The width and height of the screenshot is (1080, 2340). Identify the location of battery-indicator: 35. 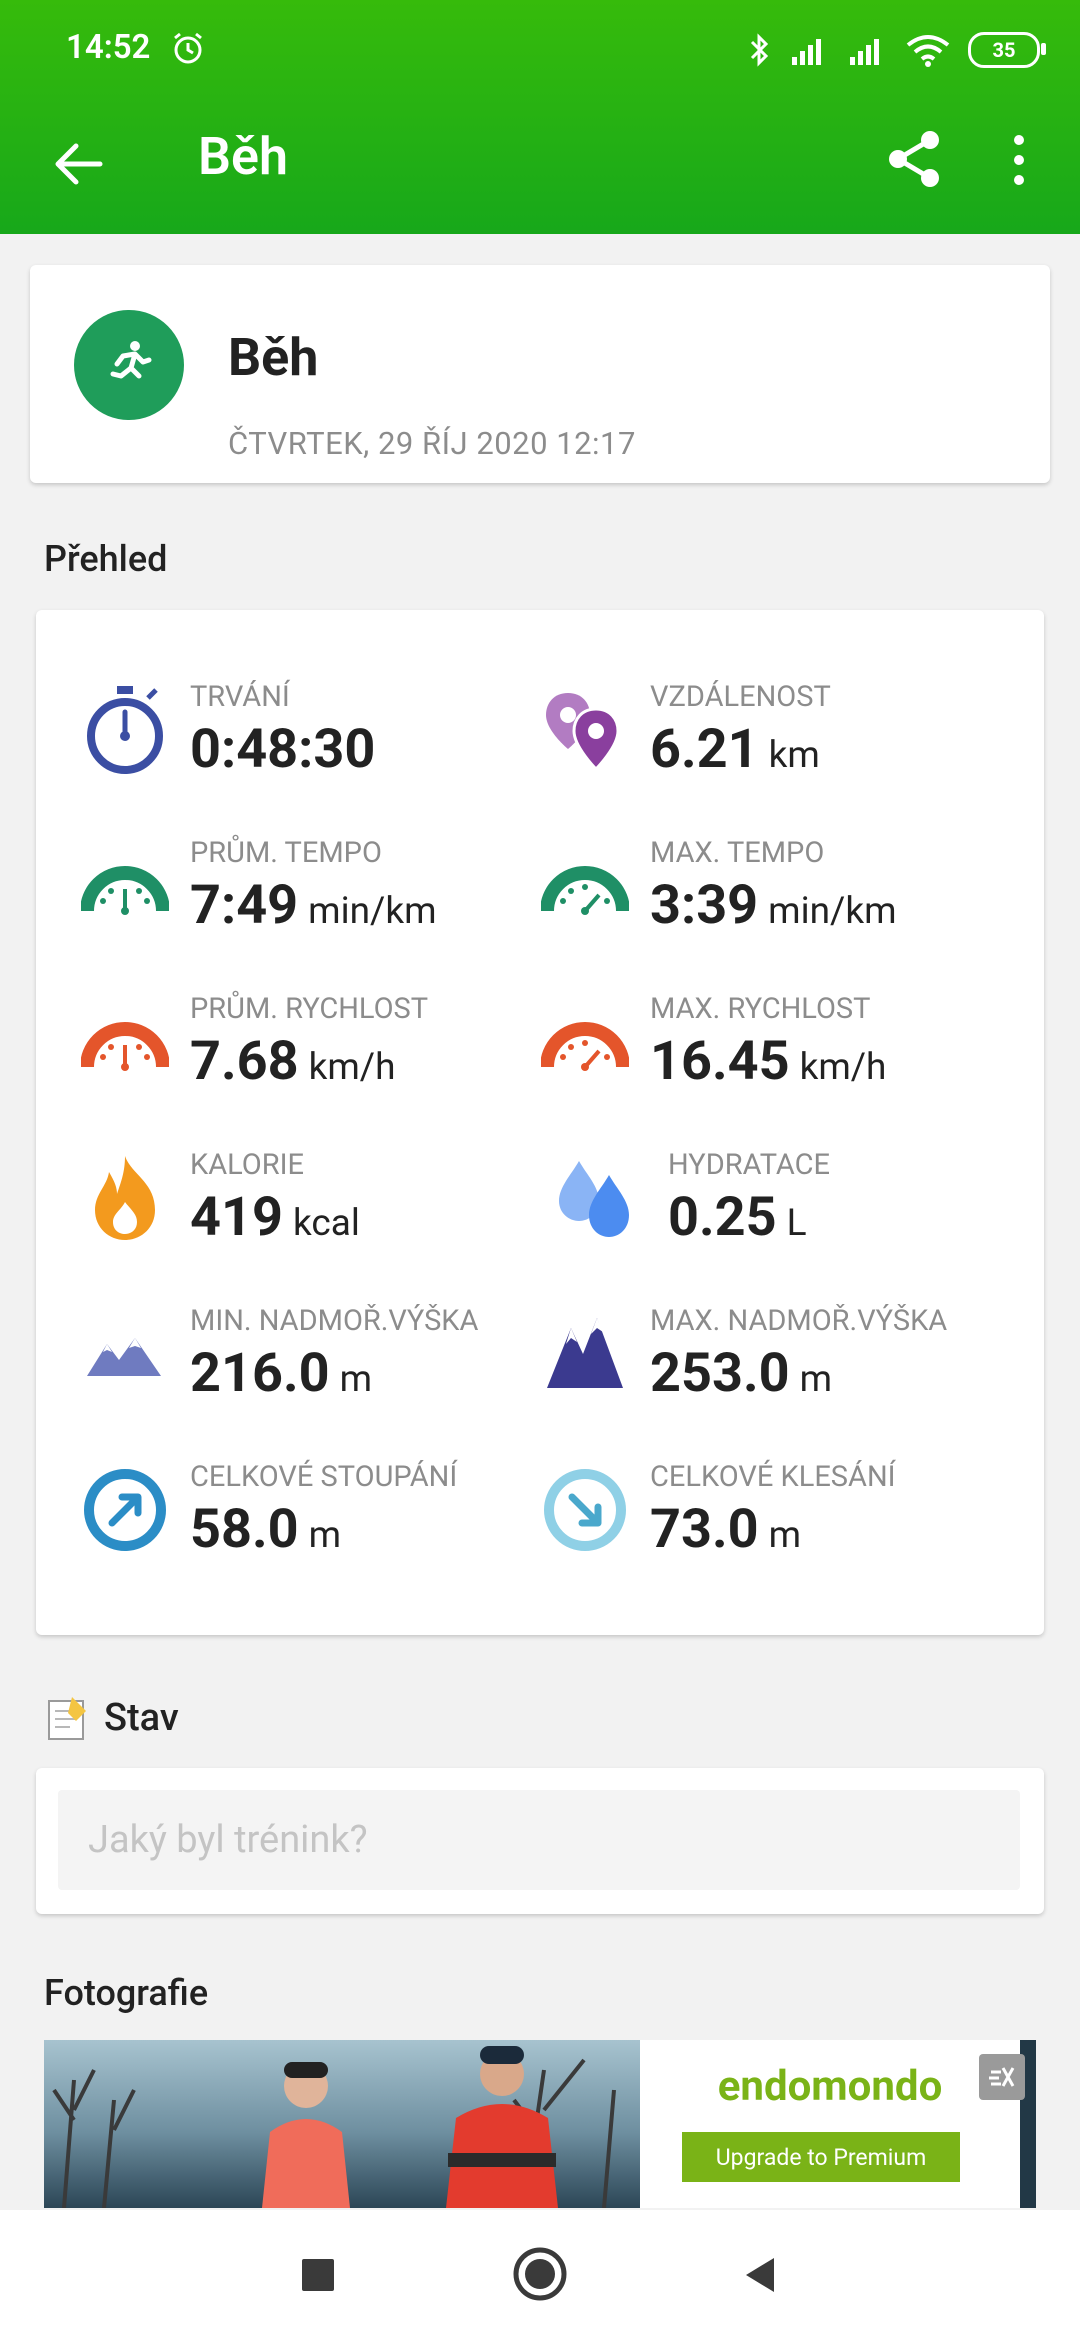
(1007, 50).